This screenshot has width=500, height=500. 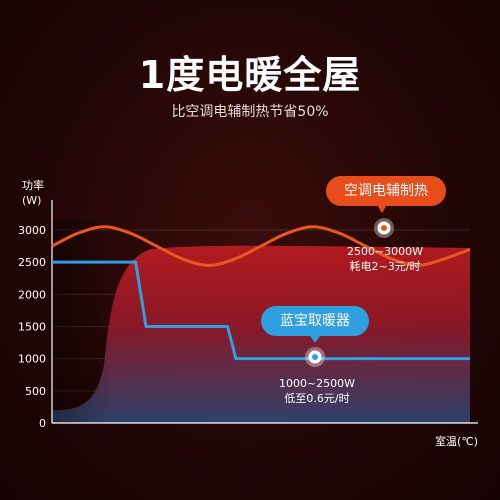 I want to click on y-tick-label: 1500, so click(x=32, y=327).